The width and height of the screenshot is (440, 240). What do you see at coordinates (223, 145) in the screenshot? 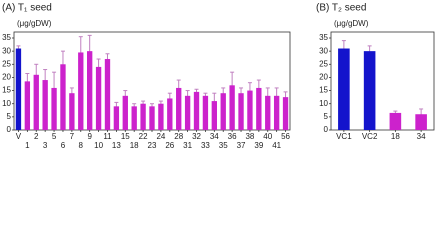
I see `x-tick-label: 35` at bounding box center [223, 145].